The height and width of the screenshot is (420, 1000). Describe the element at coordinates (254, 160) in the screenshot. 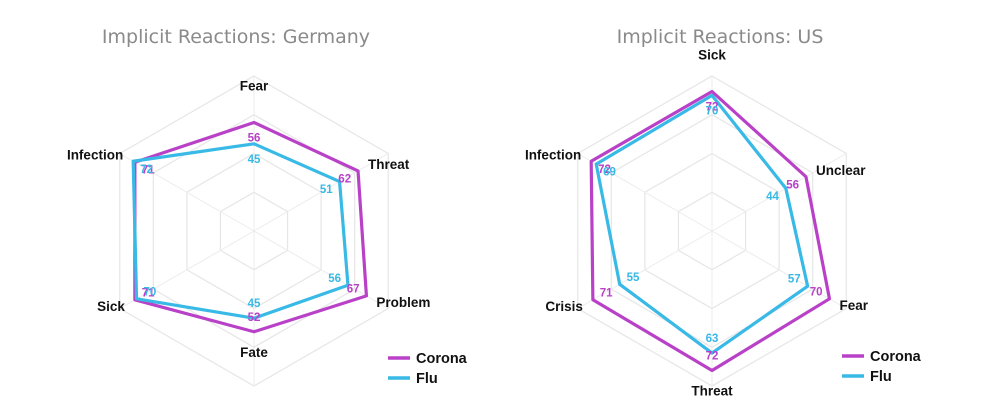

I see `value-label-flu-fear: 45` at that location.